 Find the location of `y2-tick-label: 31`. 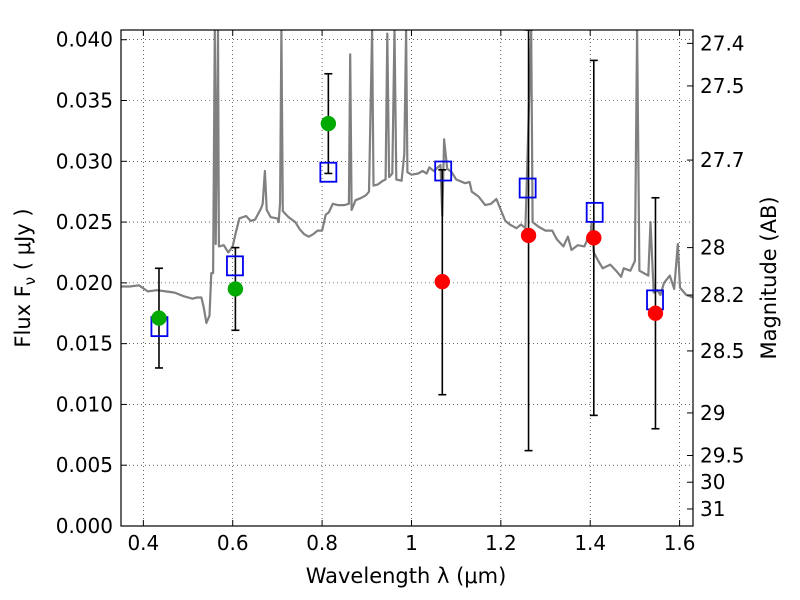

y2-tick-label: 31 is located at coordinates (712, 509).